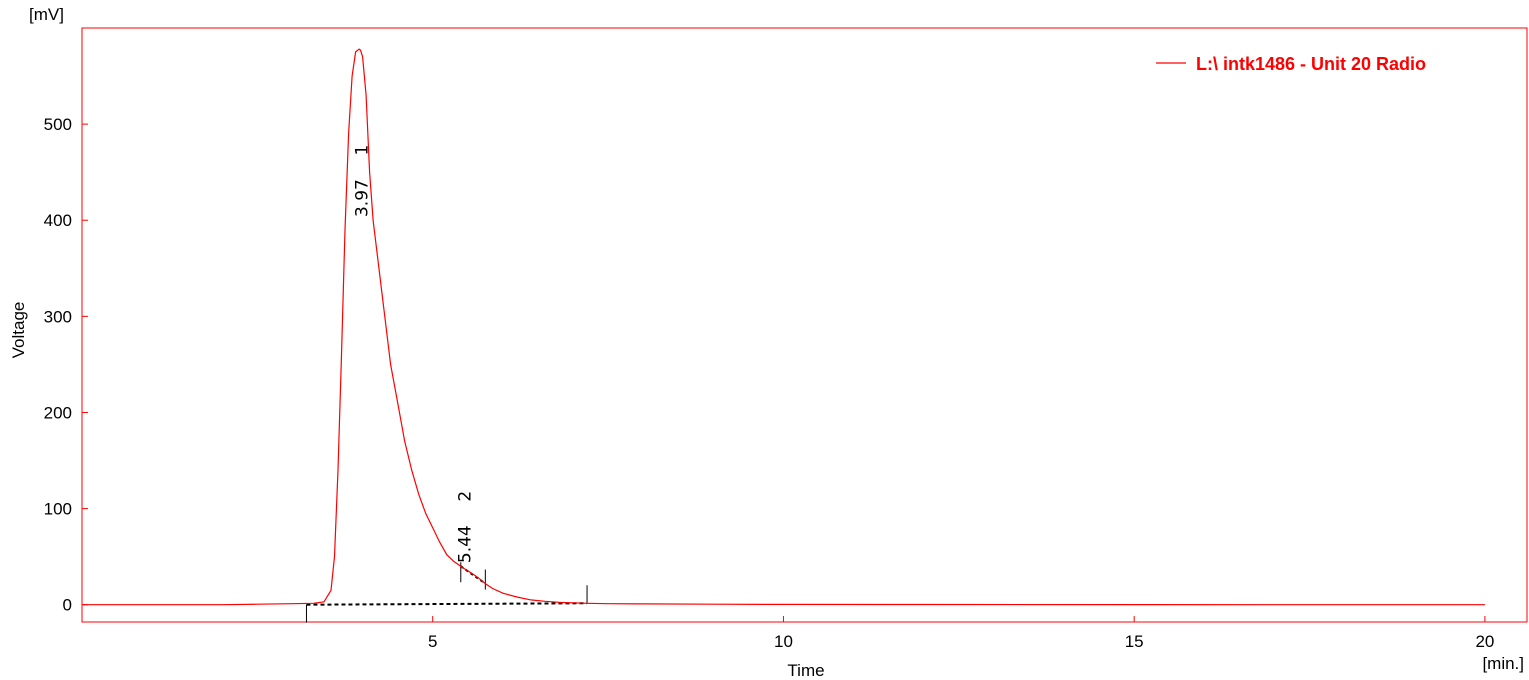 The image size is (1529, 680). What do you see at coordinates (58, 316) in the screenshot?
I see `y-tick-label: 300` at bounding box center [58, 316].